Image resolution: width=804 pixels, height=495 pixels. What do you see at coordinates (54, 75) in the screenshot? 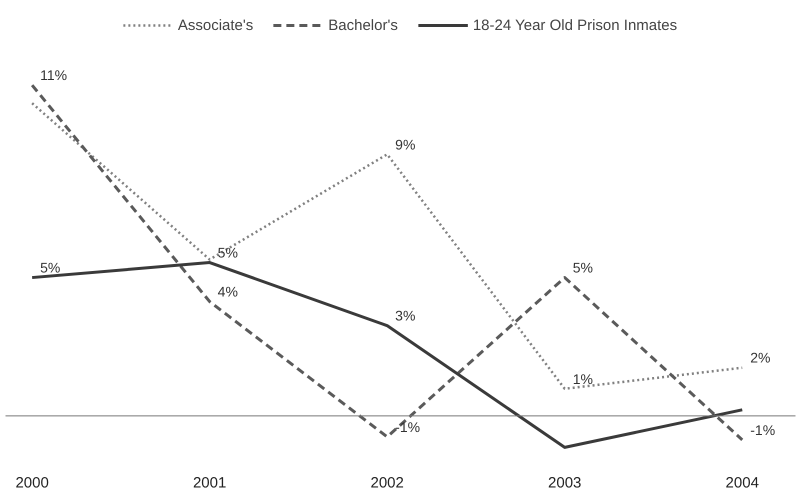
I see `data-label: 11%` at bounding box center [54, 75].